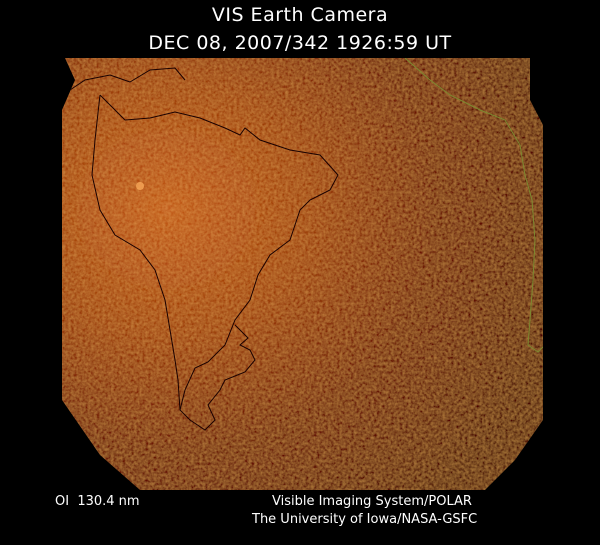 The height and width of the screenshot is (545, 600). What do you see at coordinates (300, 43) in the screenshot?
I see `timestamp: DEC 08, 2007/342 1926:59 UT` at bounding box center [300, 43].